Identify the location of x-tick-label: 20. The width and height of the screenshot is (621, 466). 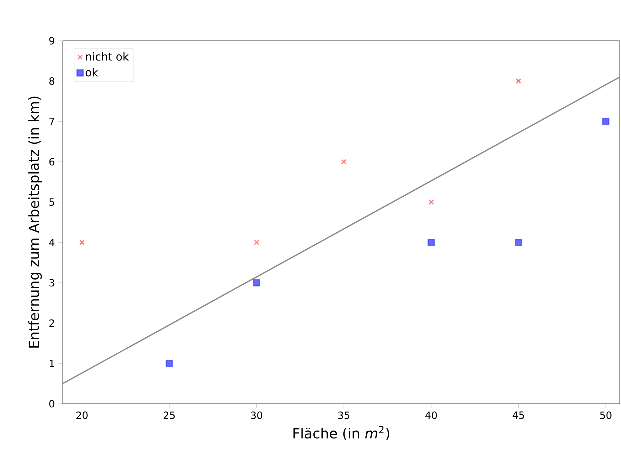
(82, 416).